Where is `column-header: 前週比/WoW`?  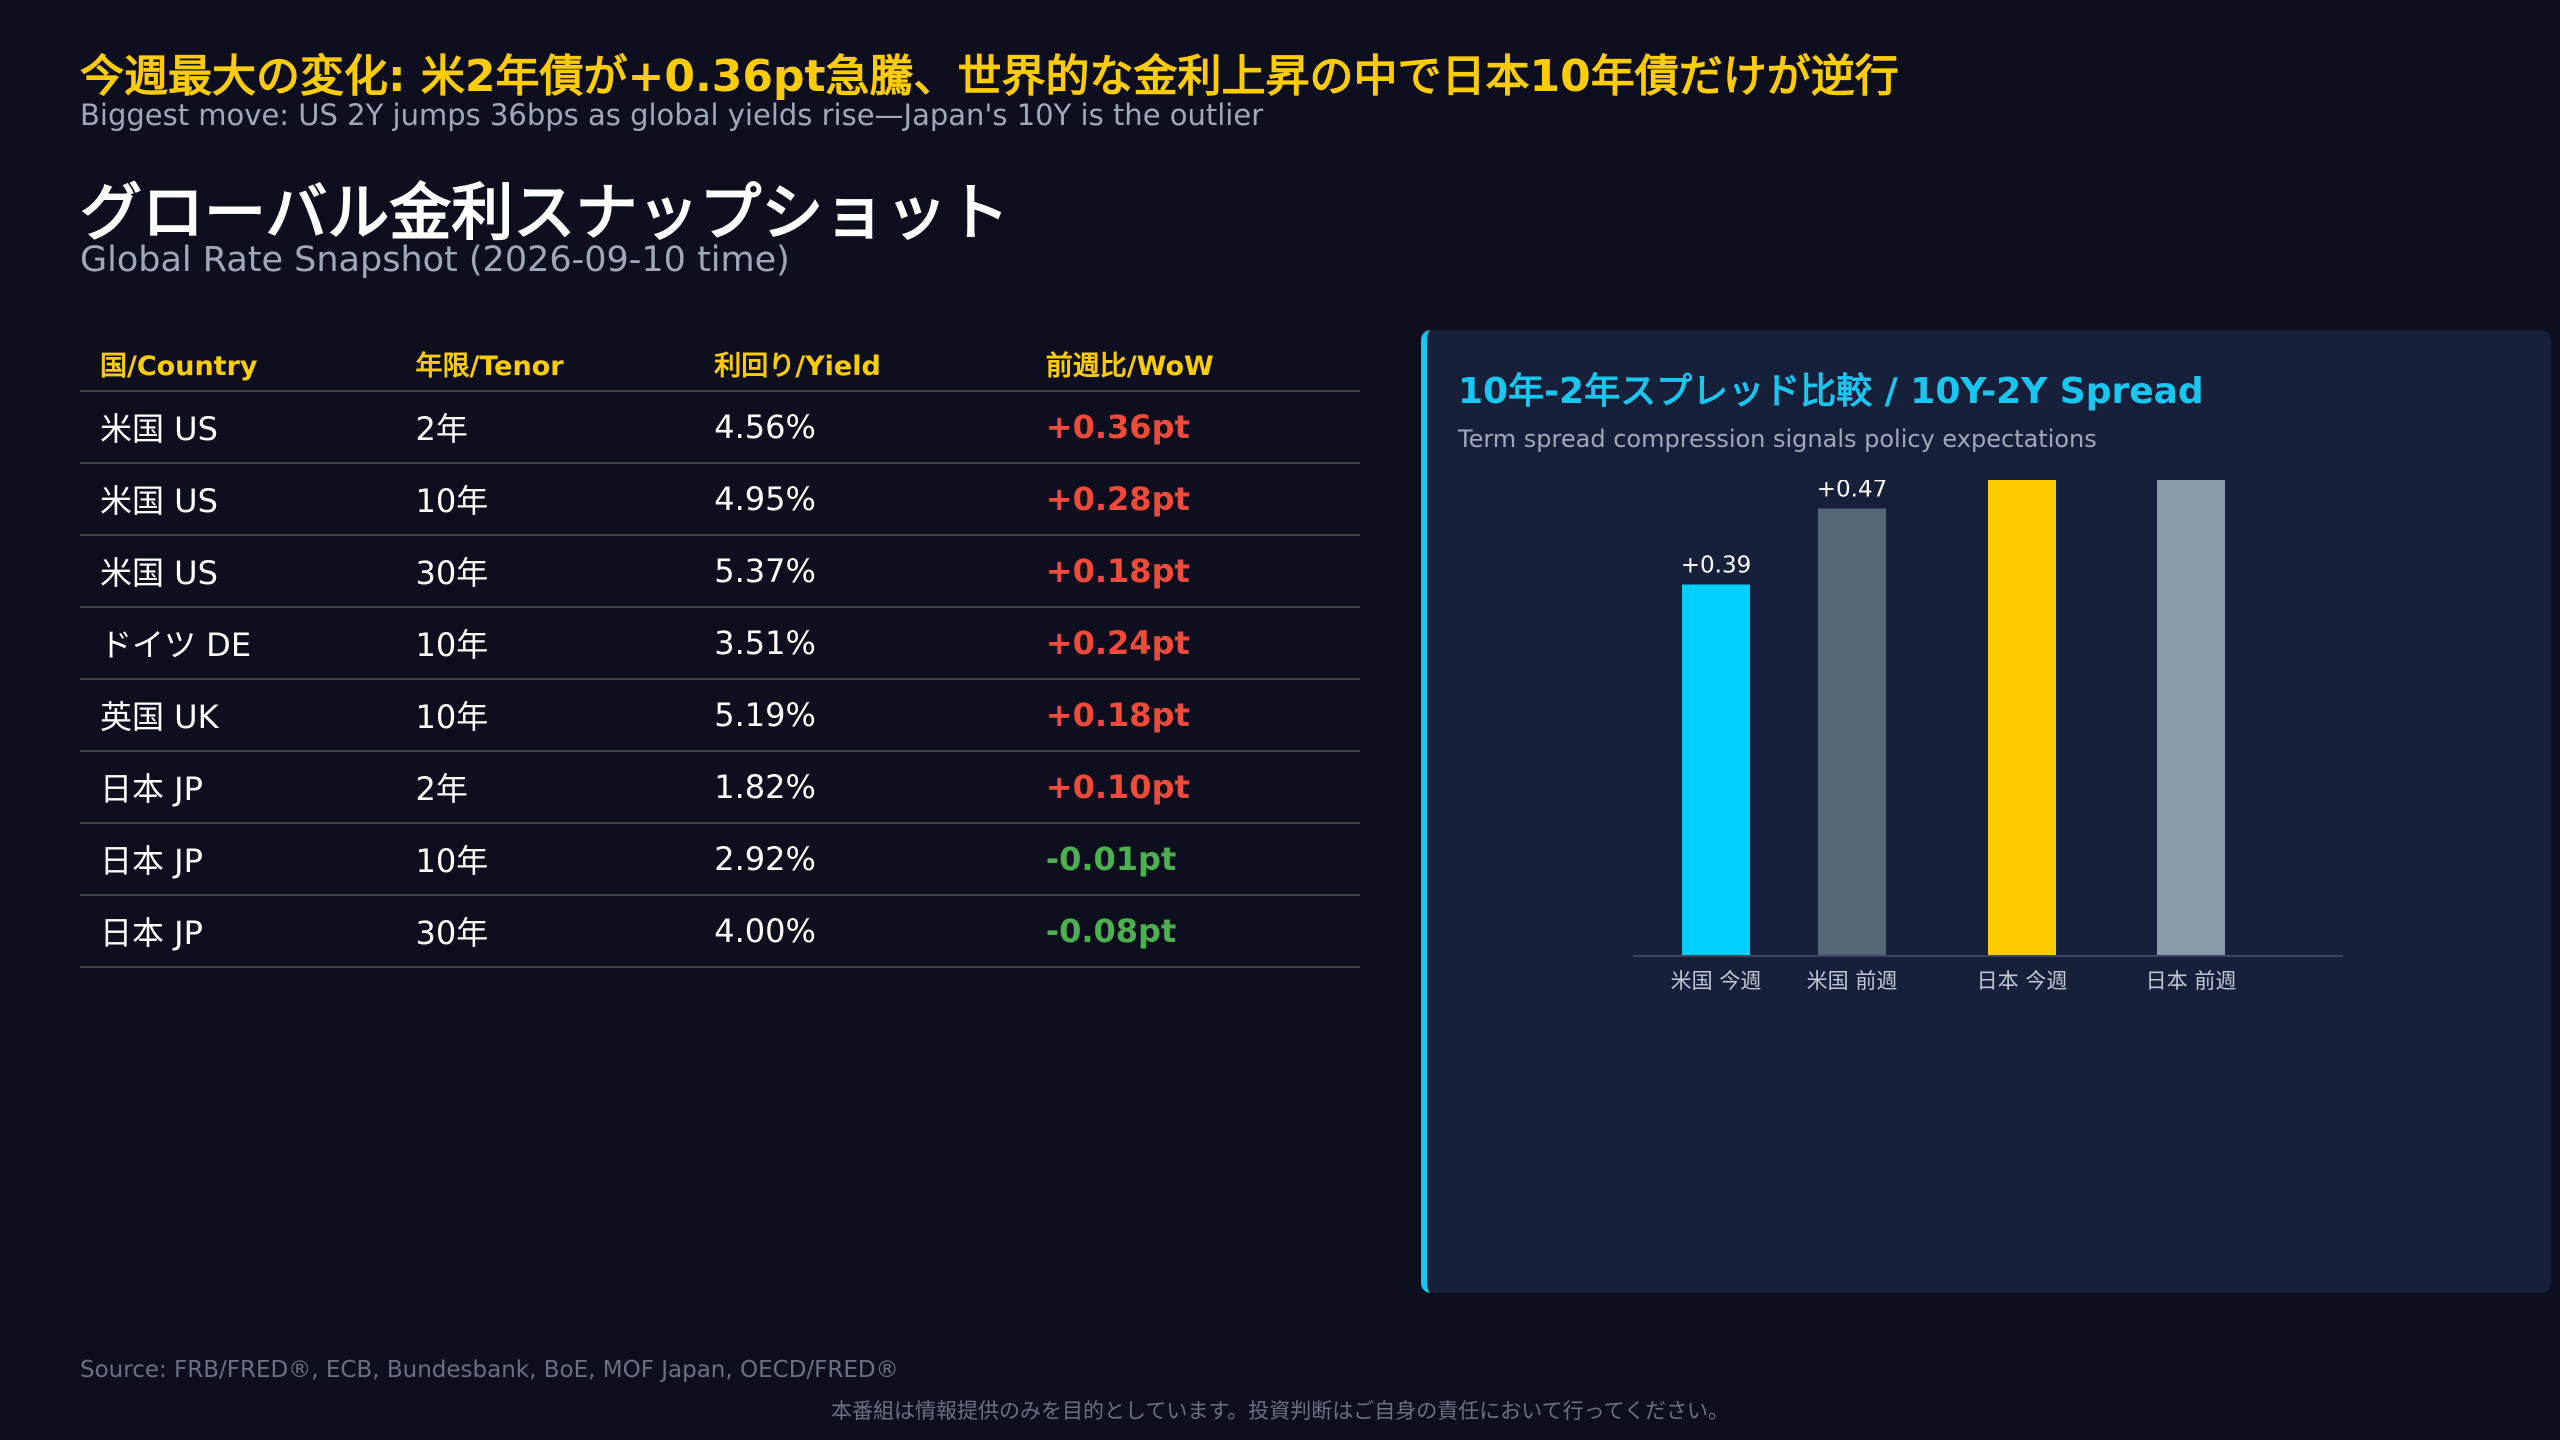 column-header: 前週比/WoW is located at coordinates (1192, 364).